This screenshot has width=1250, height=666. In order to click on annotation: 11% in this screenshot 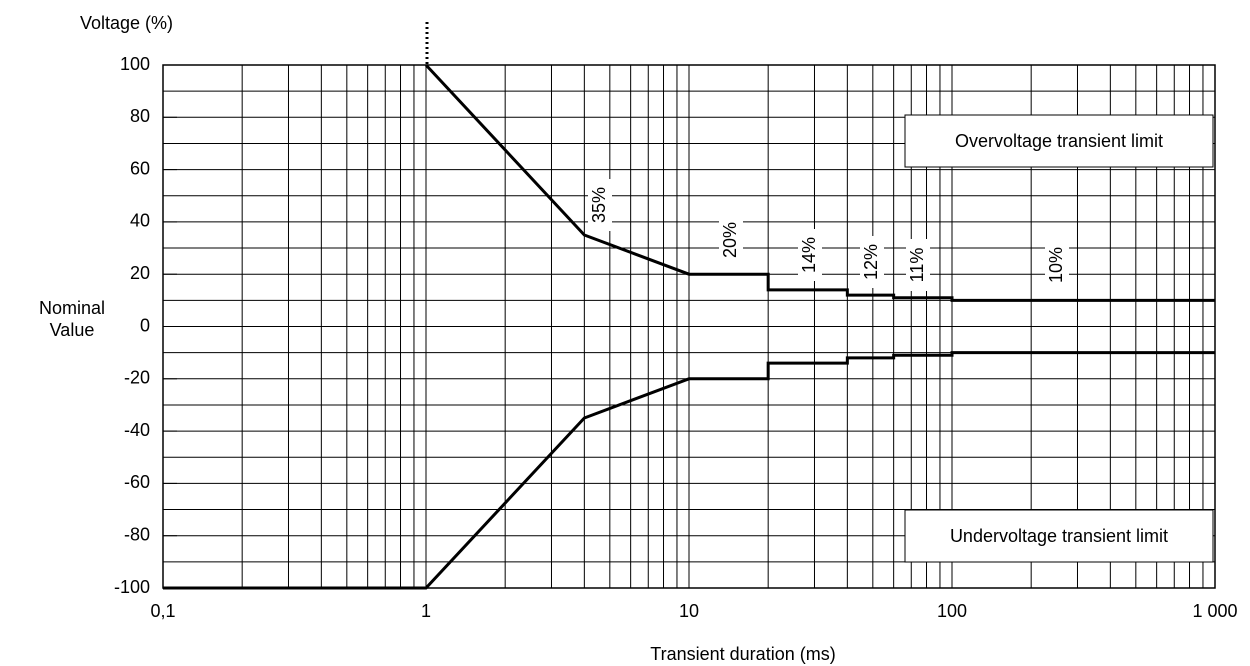, I will do `click(917, 265)`.